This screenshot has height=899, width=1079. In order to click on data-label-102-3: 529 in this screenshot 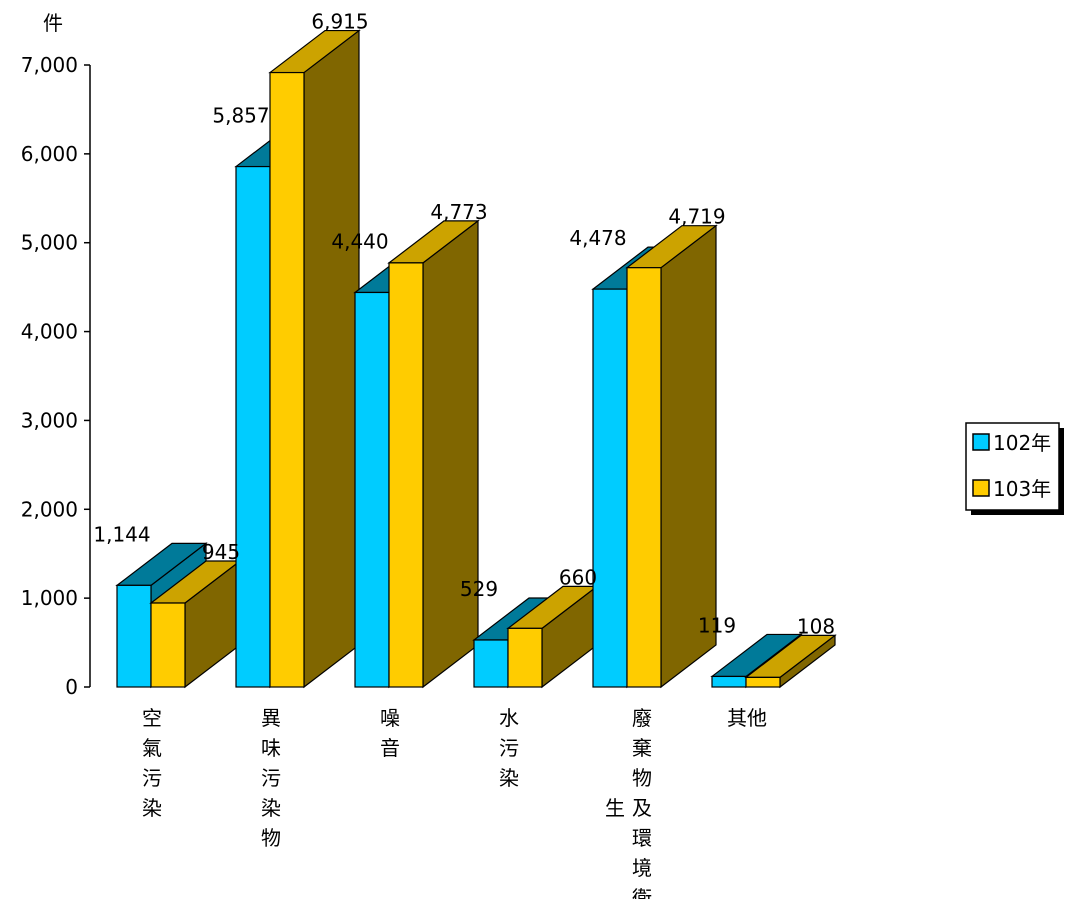, I will do `click(479, 589)`.